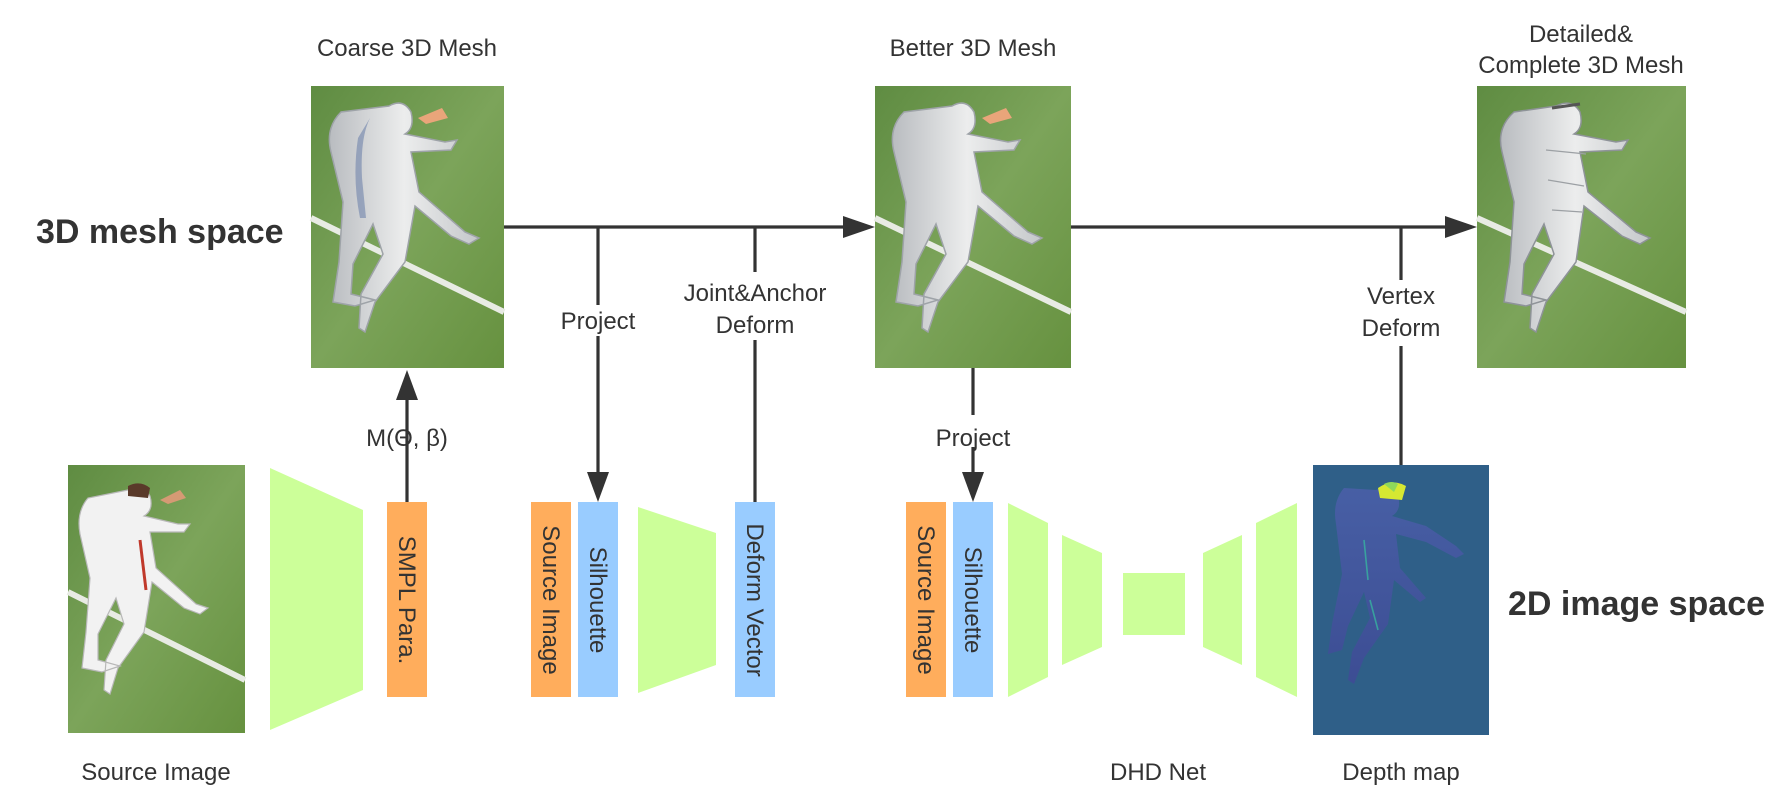 The height and width of the screenshot is (808, 1786). What do you see at coordinates (755, 293) in the screenshot?
I see `joint-anchor-label-line1: Joint&Anchor` at bounding box center [755, 293].